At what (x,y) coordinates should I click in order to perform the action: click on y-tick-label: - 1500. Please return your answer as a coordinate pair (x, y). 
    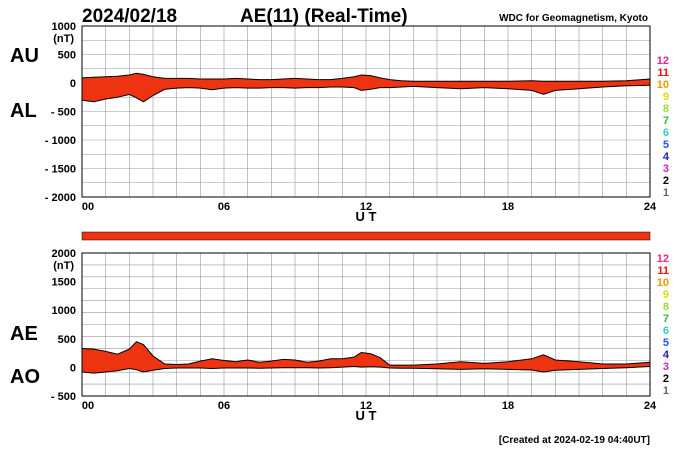
    Looking at the image, I should click on (60, 170).